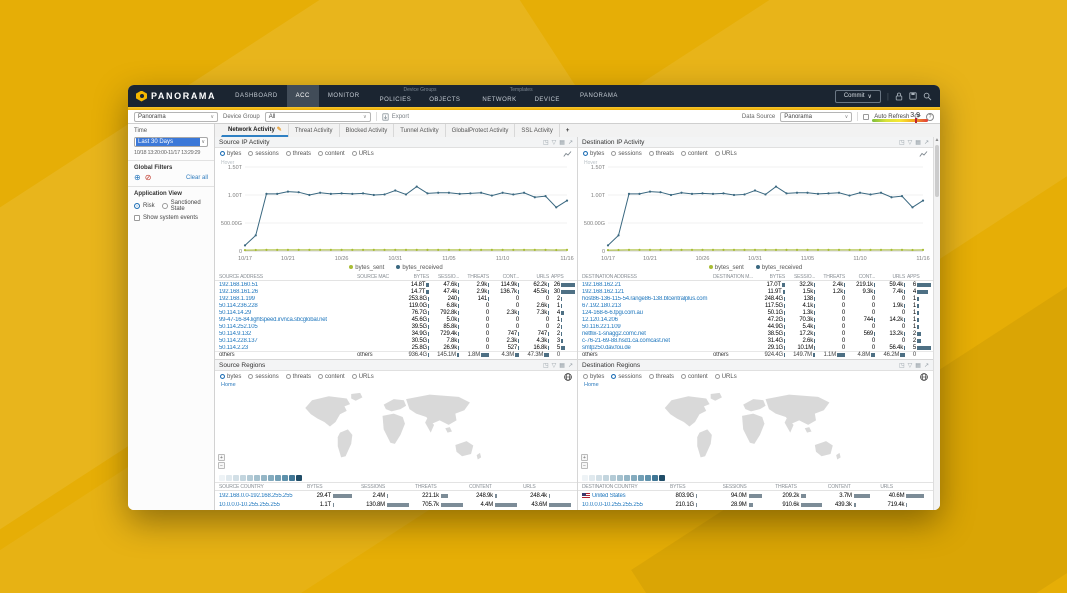  Describe the element at coordinates (536, 130) in the screenshot. I see `tab-ssl-activity: SSL Activity` at that location.